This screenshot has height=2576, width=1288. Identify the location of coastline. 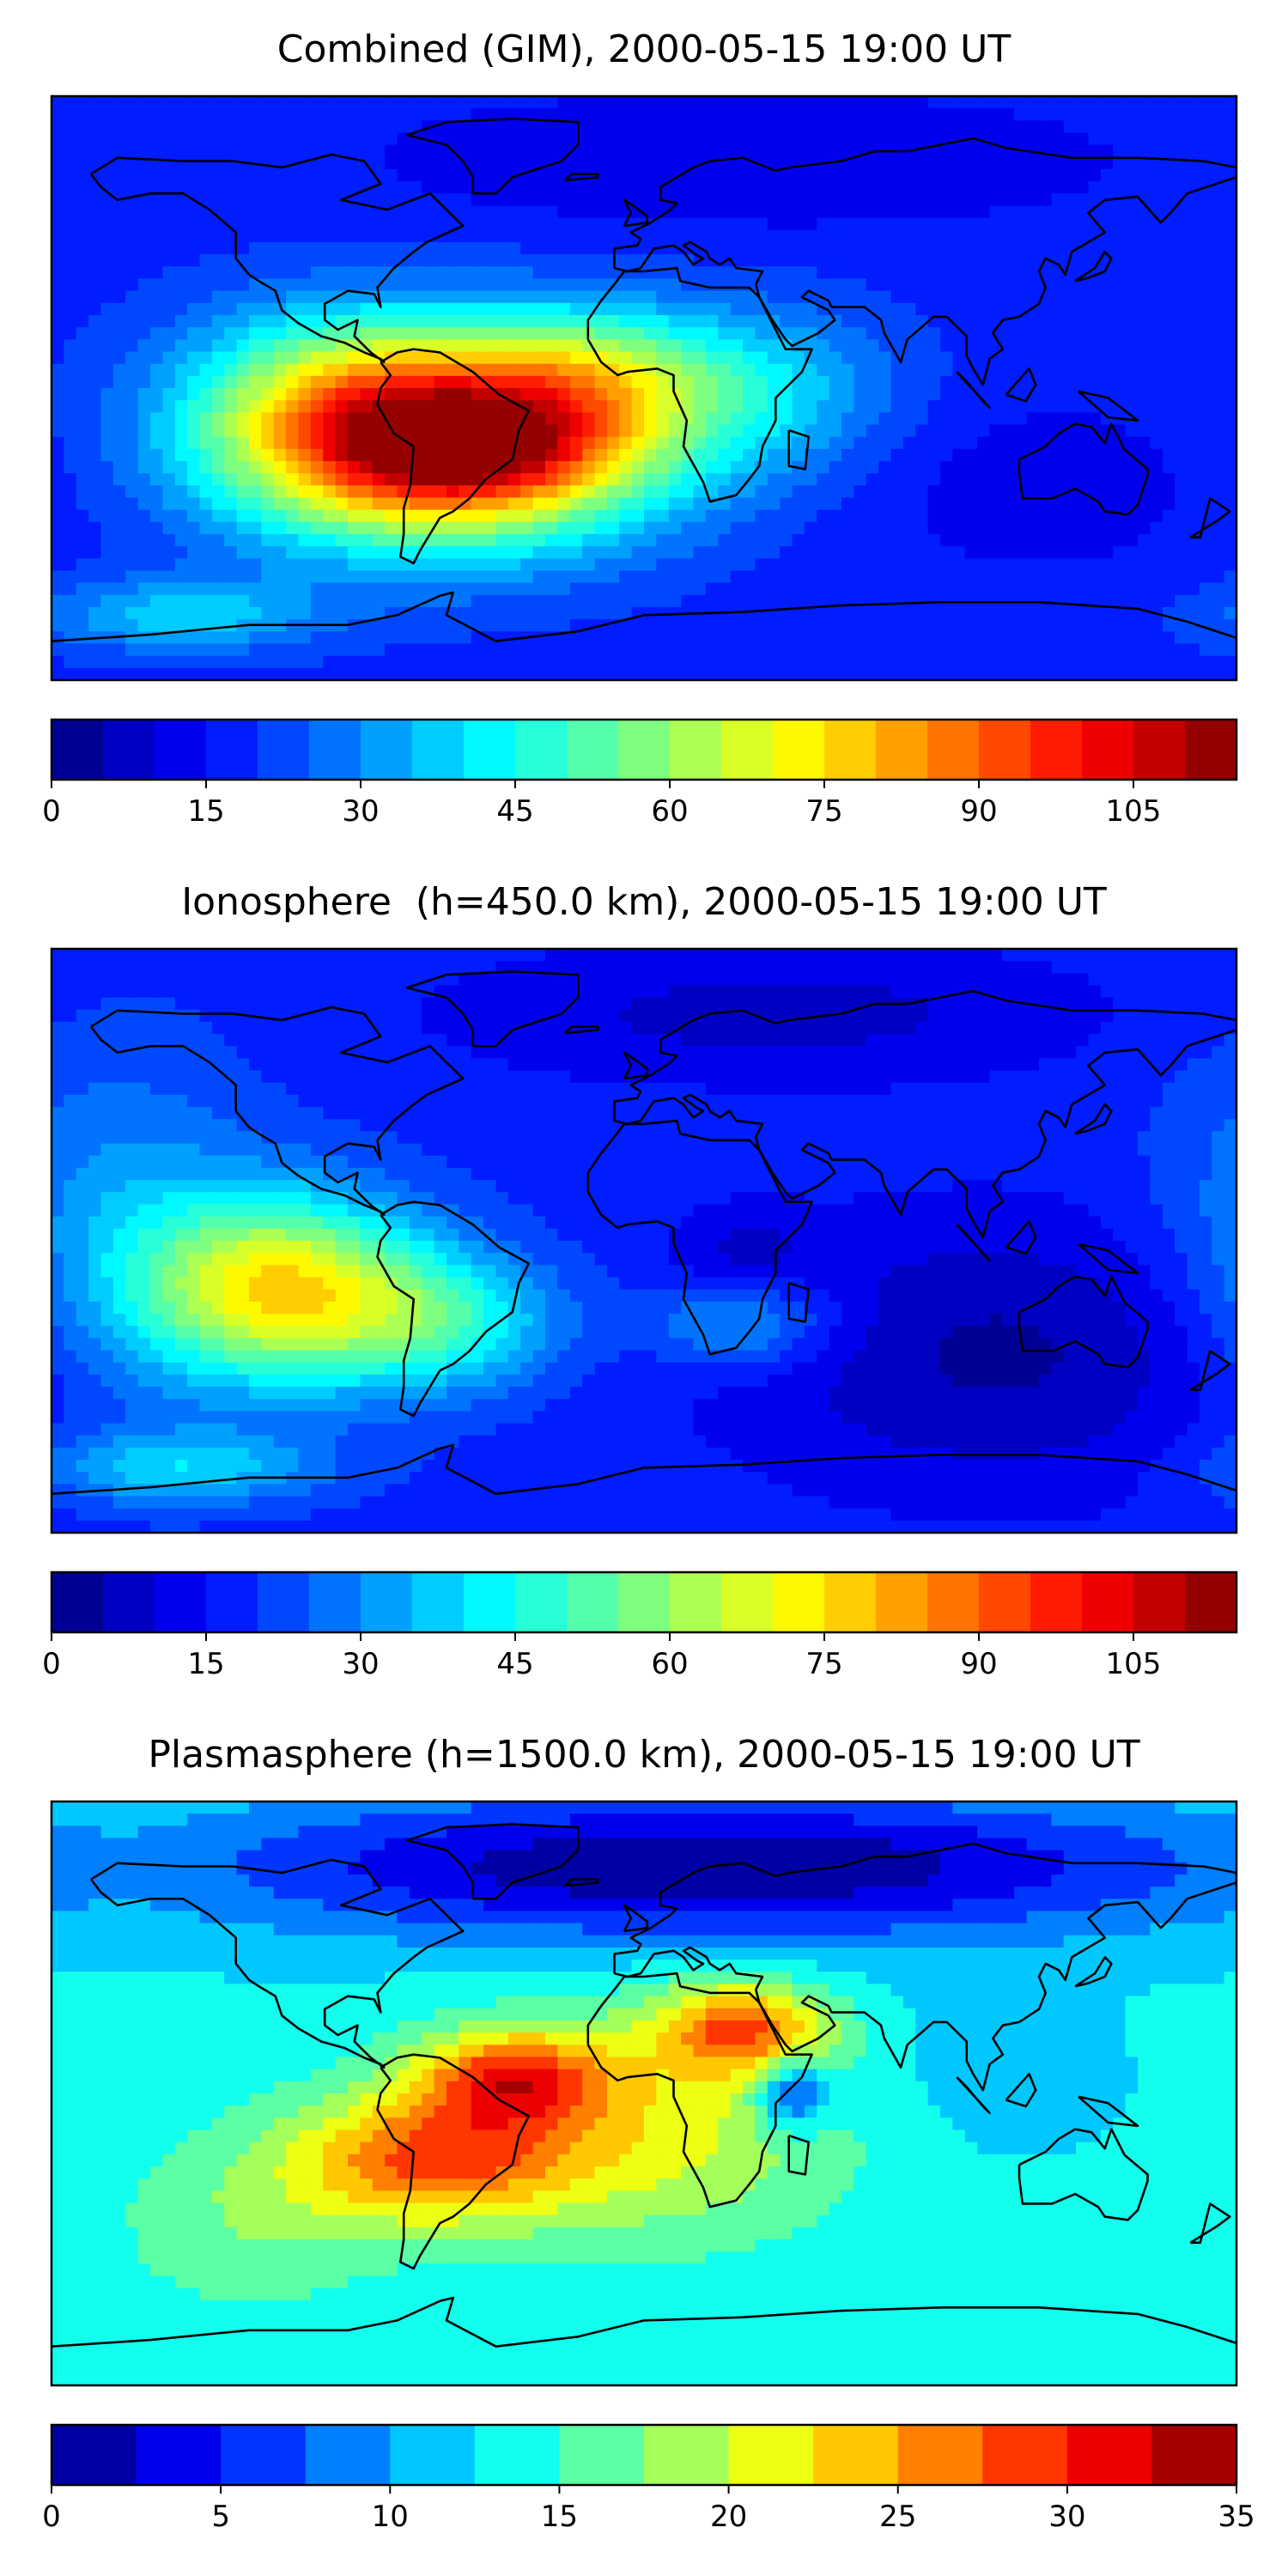
(1108, 406).